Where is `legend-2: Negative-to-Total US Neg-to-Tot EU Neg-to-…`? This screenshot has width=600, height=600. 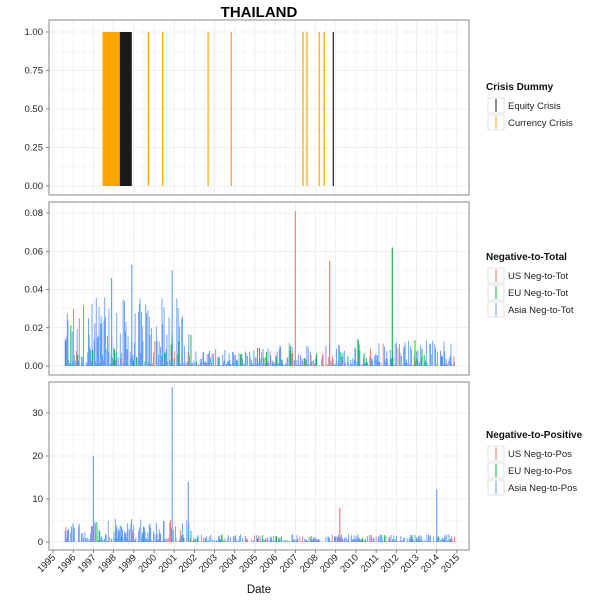 legend-2: Negative-to-Total US Neg-to-Tot EU Neg-to-… is located at coordinates (530, 285).